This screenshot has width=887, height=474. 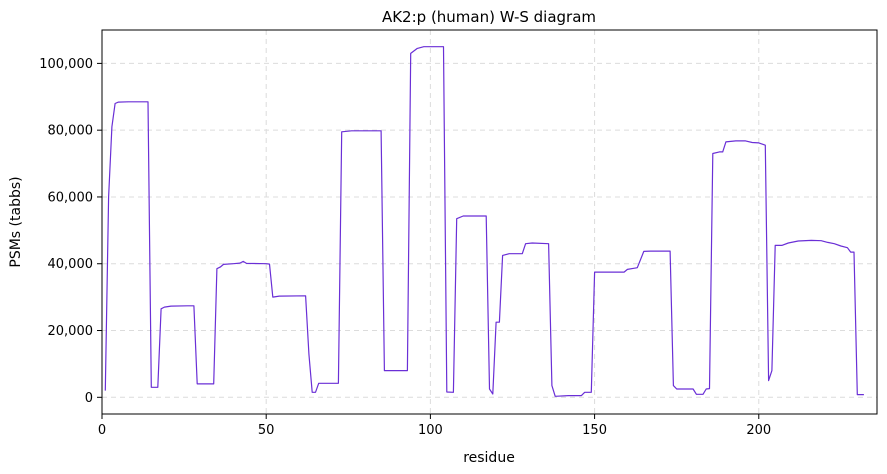 I want to click on y-tick-label: 80,000, so click(x=71, y=131).